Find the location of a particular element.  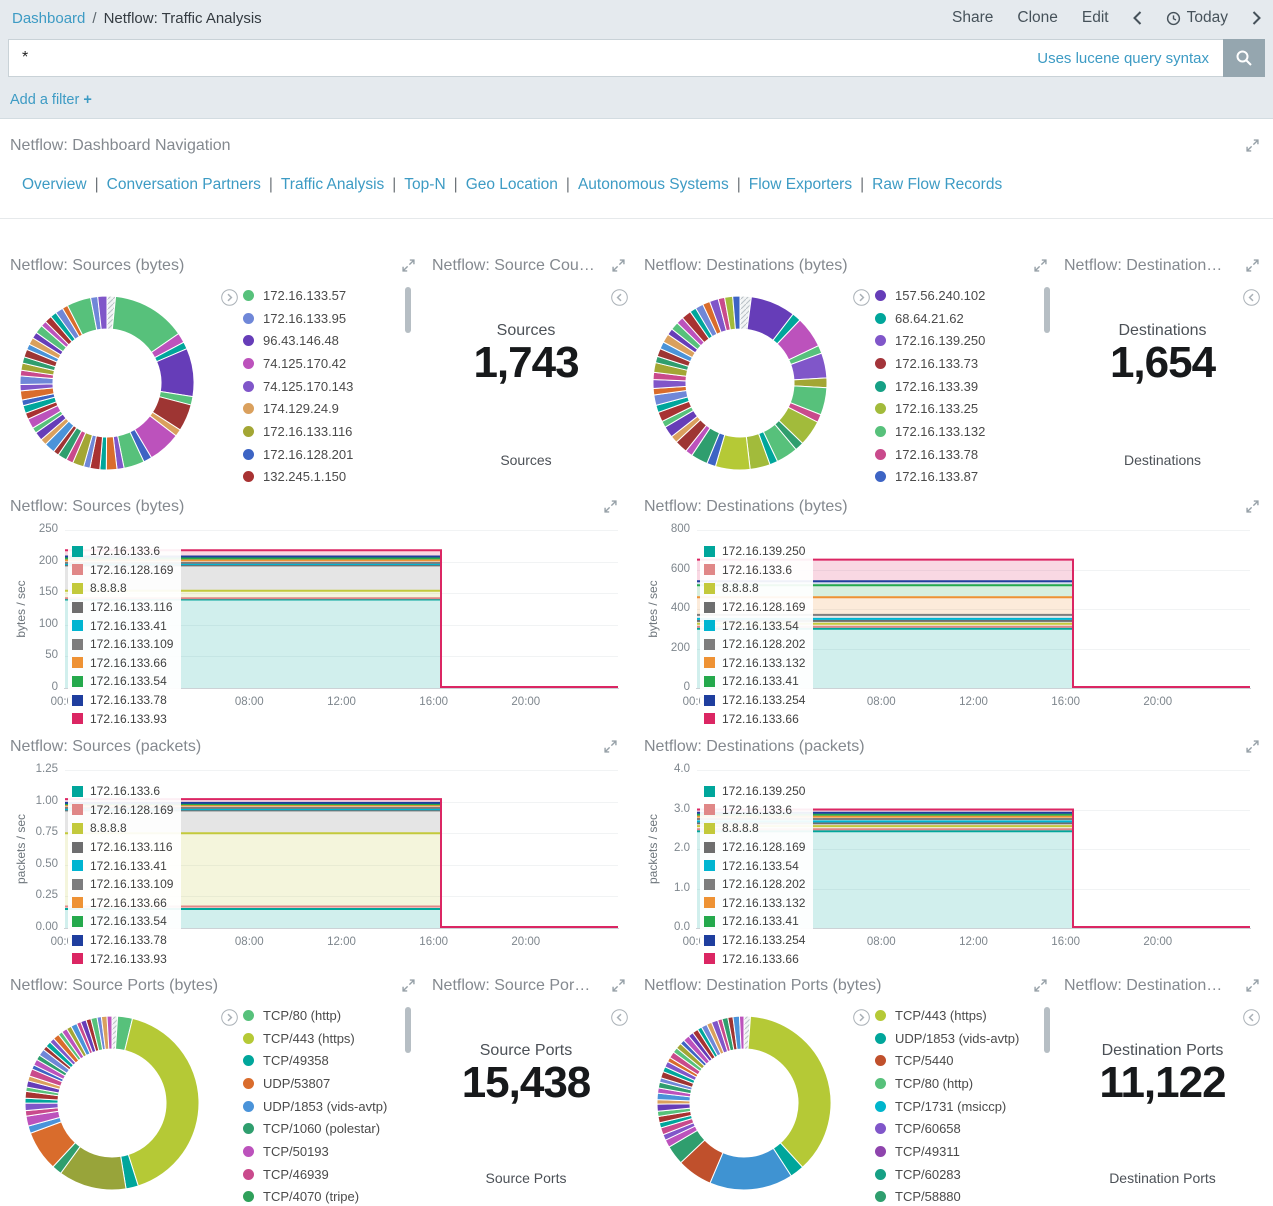

time-picker-button: Today is located at coordinates (1197, 18).